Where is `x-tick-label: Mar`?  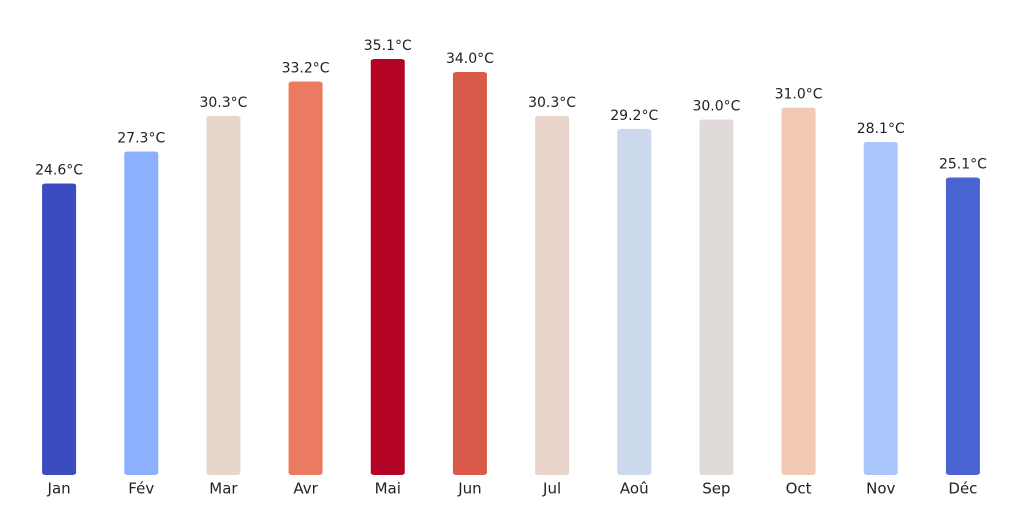 x-tick-label: Mar is located at coordinates (223, 489).